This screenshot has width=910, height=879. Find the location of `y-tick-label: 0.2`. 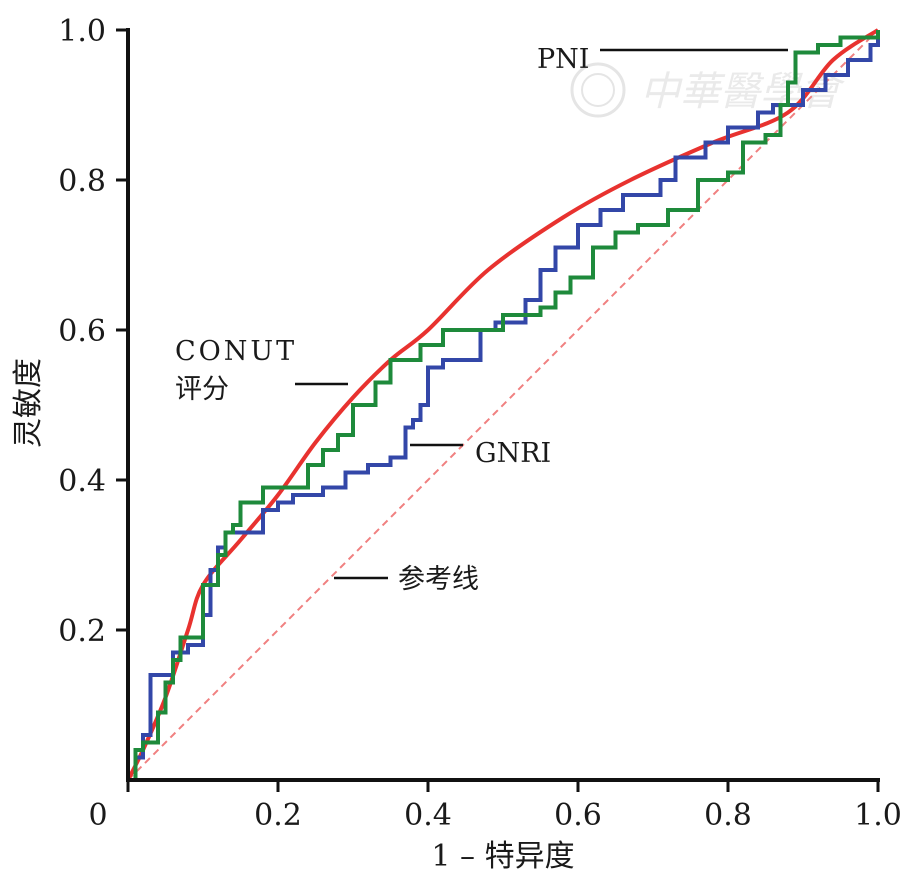

y-tick-label: 0.2 is located at coordinates (82, 631).